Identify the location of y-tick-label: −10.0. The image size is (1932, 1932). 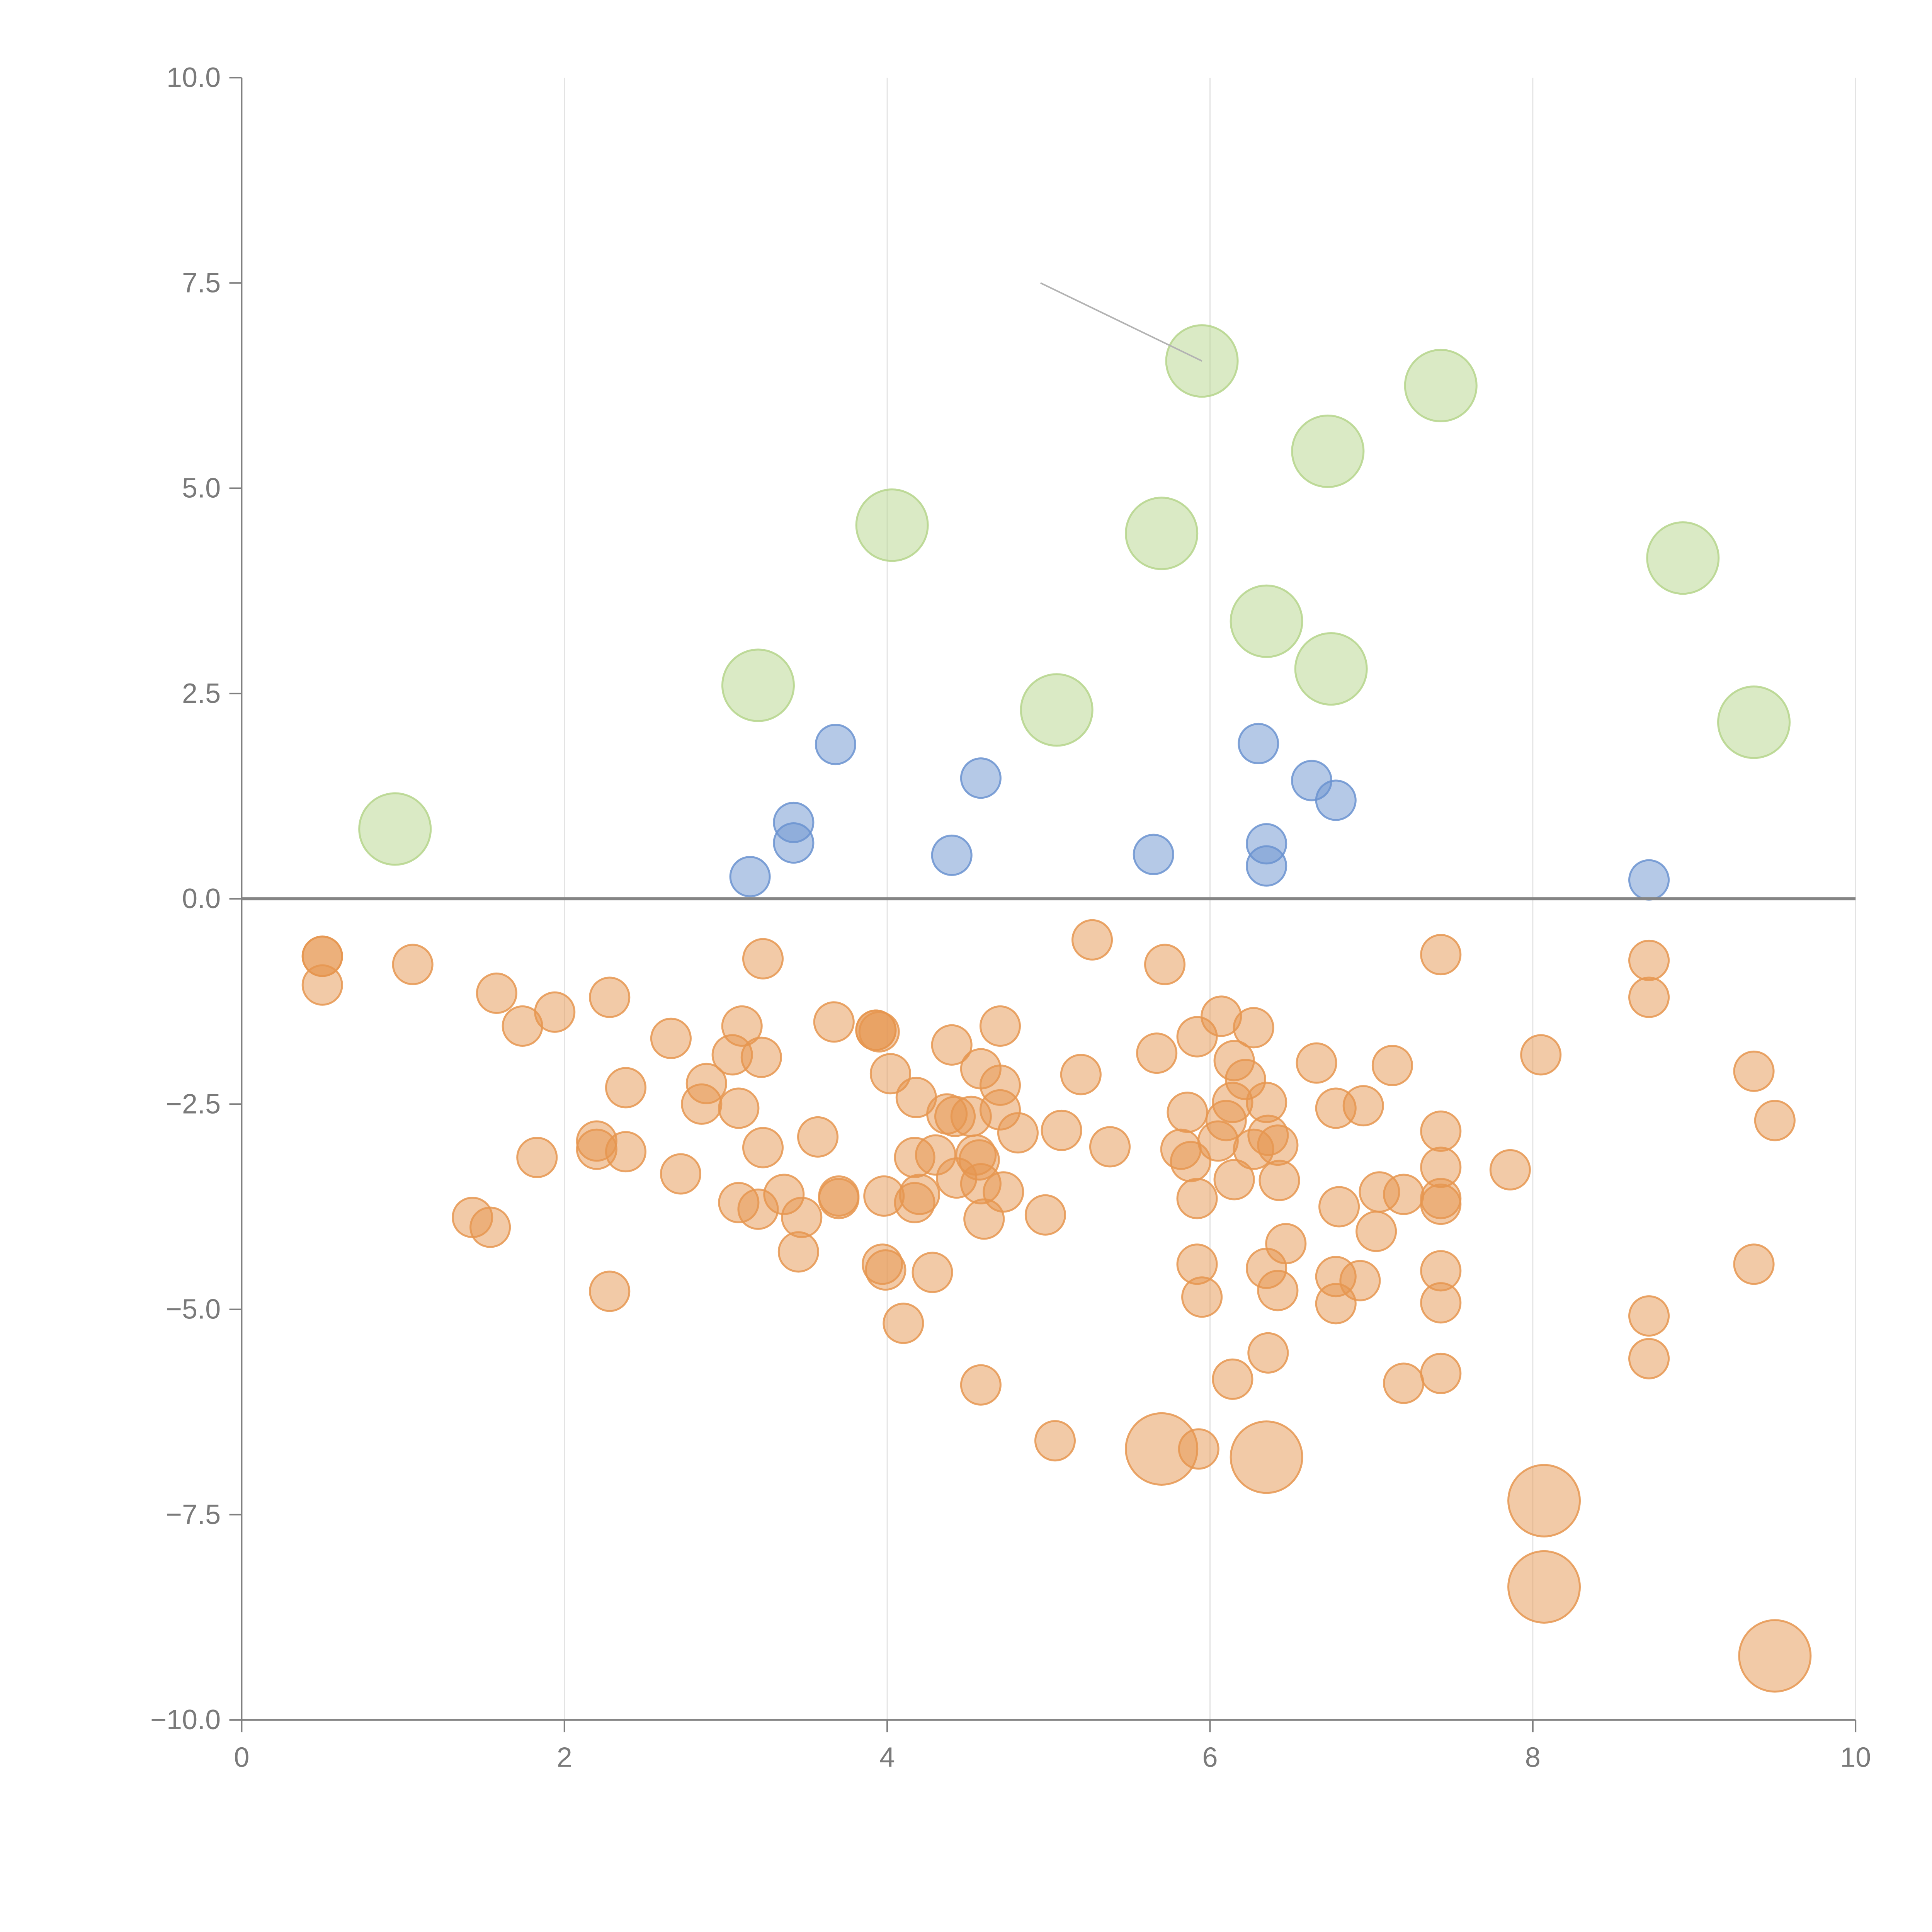
(185, 1719).